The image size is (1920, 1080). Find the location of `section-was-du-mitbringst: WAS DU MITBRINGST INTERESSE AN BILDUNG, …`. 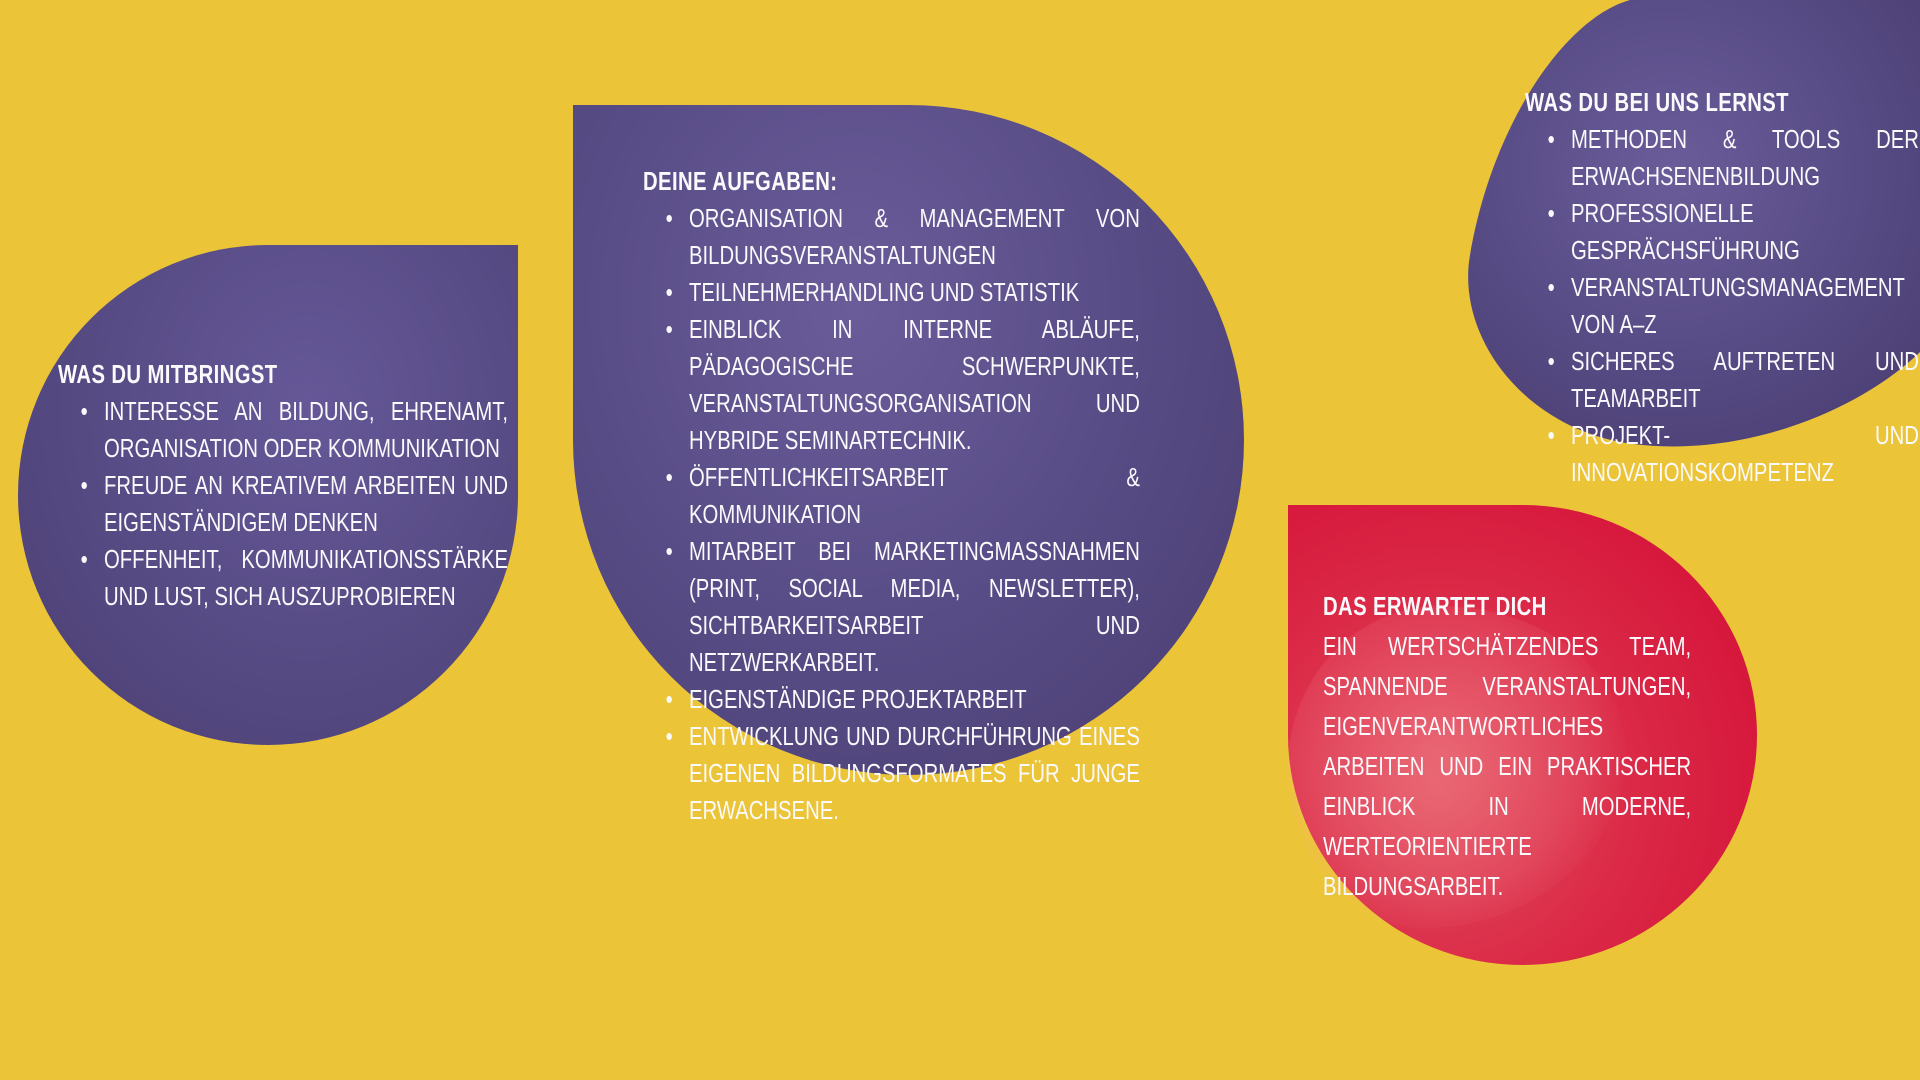

section-was-du-mitbringst: WAS DU MITBRINGST INTERESSE AN BILDUNG, … is located at coordinates (283, 485).